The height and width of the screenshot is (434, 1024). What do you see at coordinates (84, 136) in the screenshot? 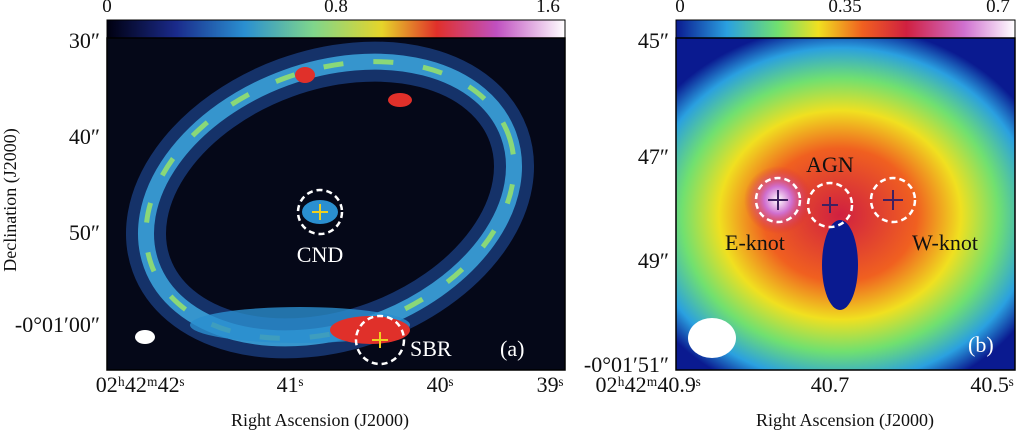
I see `y-tick-label: 40″` at bounding box center [84, 136].